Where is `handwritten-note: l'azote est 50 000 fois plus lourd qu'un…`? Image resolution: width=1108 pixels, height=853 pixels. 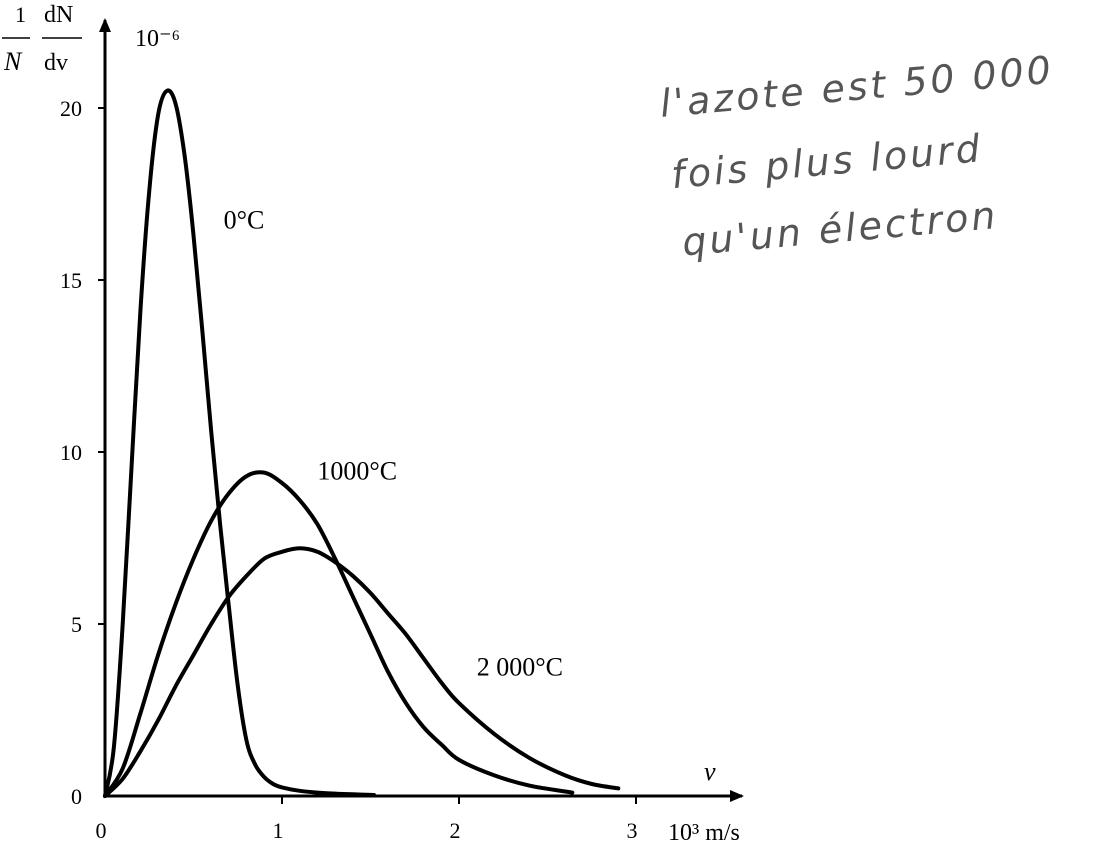
handwritten-note: l'azote est 50 000 fois plus lourd qu'un… is located at coordinates (856, 156).